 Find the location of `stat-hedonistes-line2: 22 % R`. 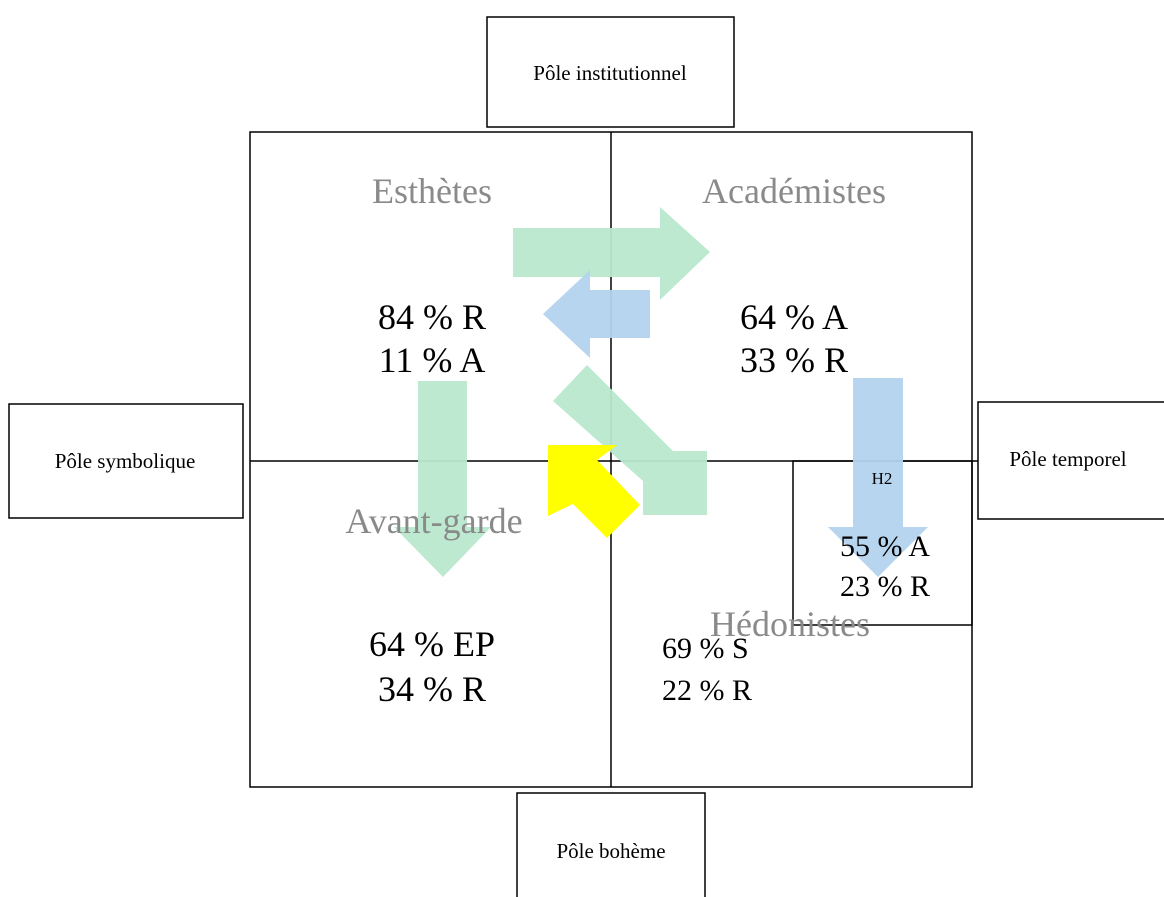

stat-hedonistes-line2: 22 % R is located at coordinates (707, 690).